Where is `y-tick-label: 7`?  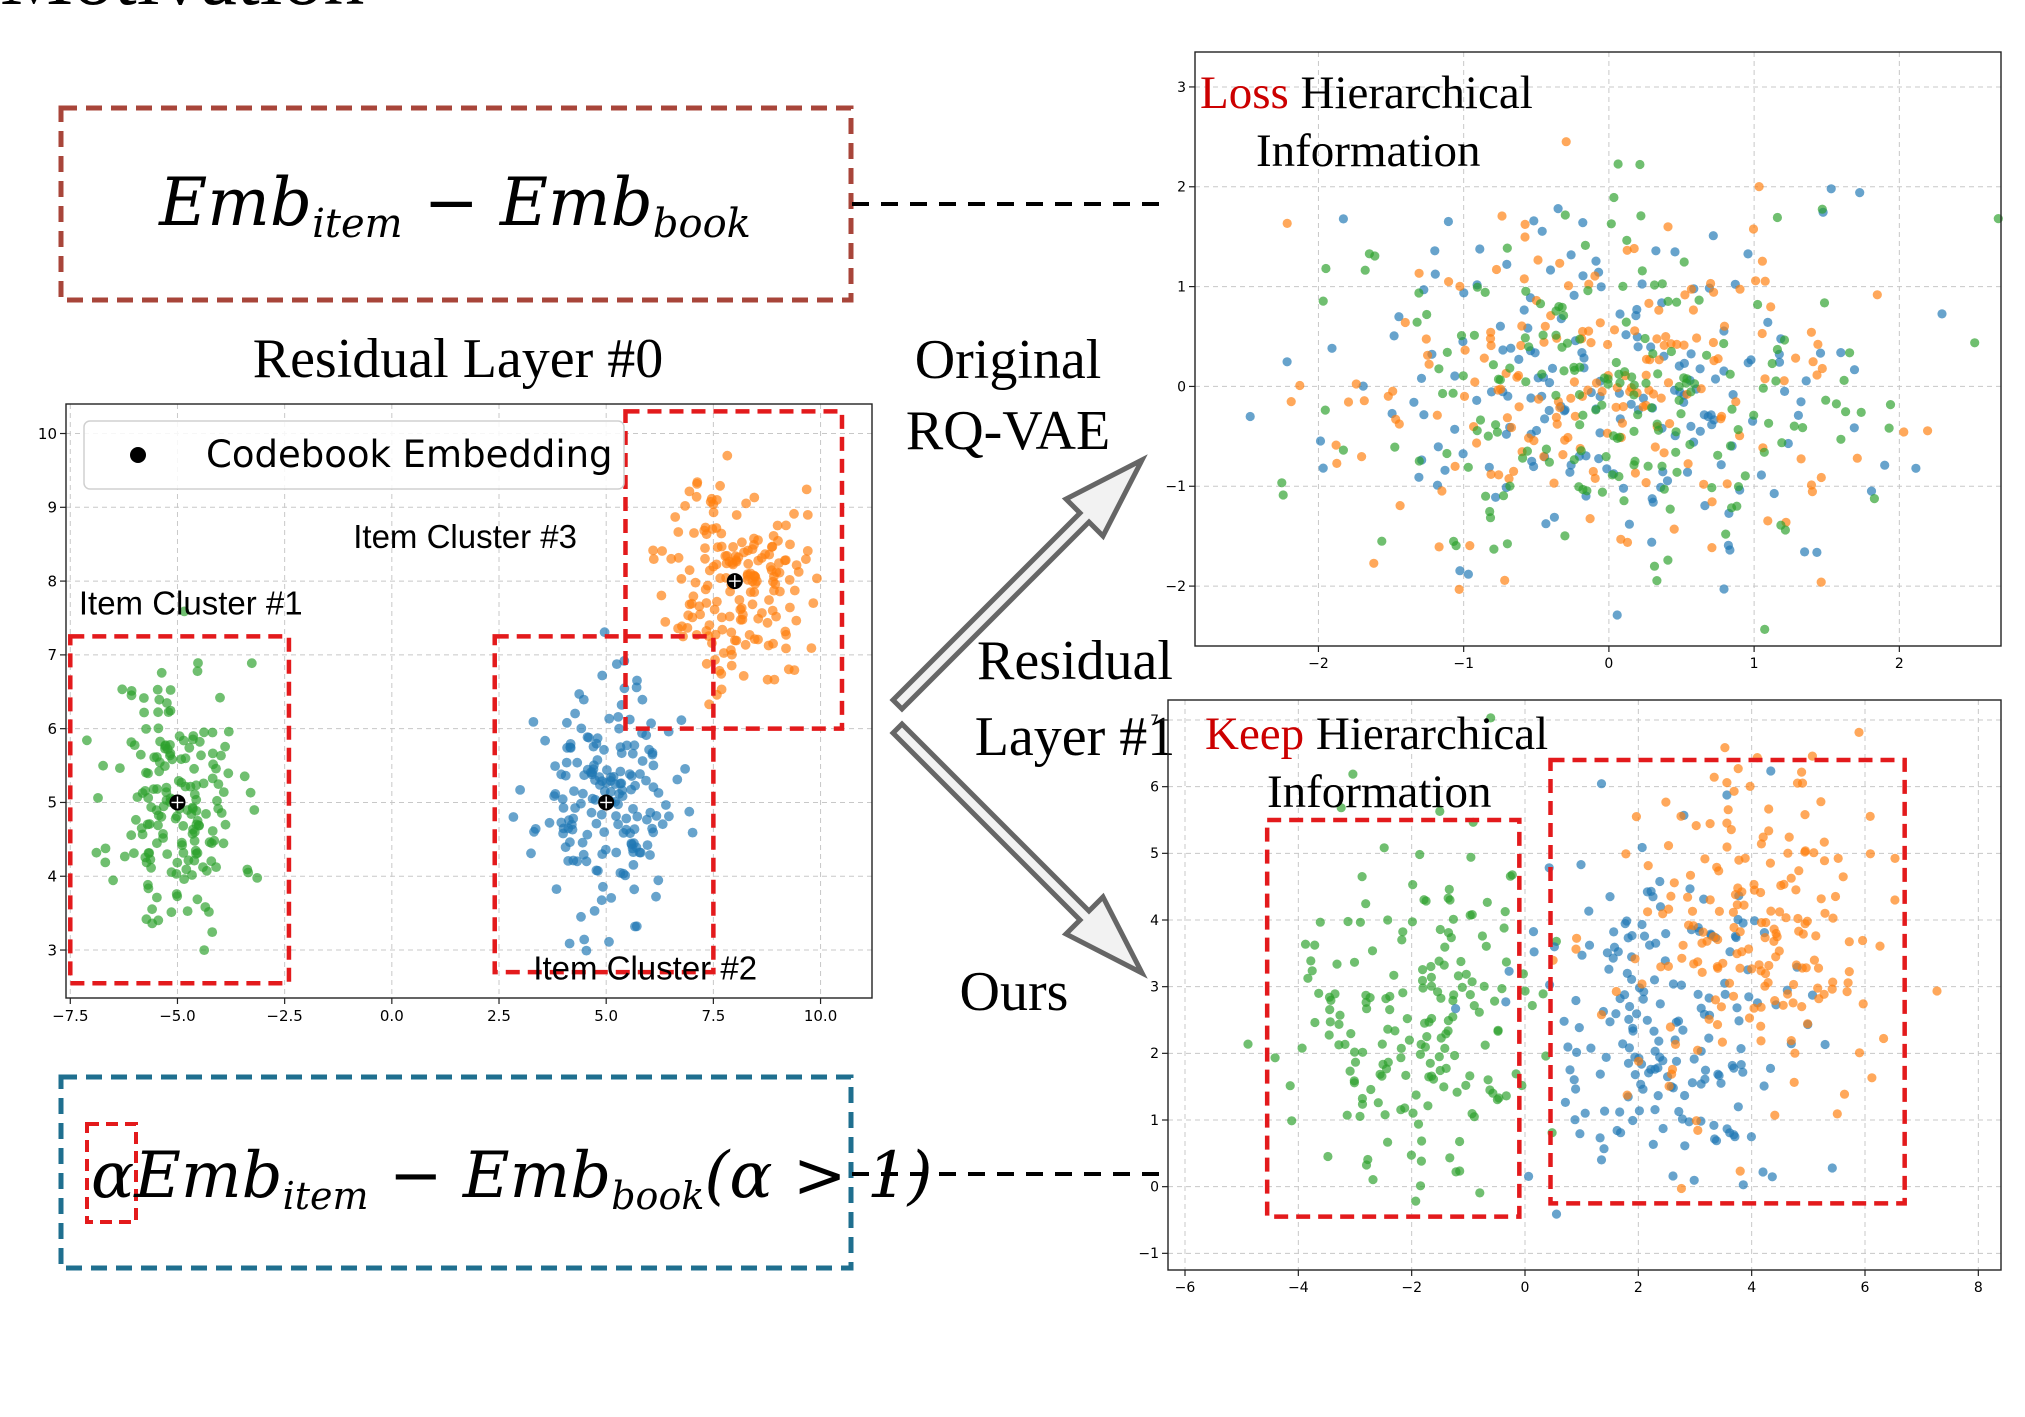 y-tick-label: 7 is located at coordinates (1154, 721).